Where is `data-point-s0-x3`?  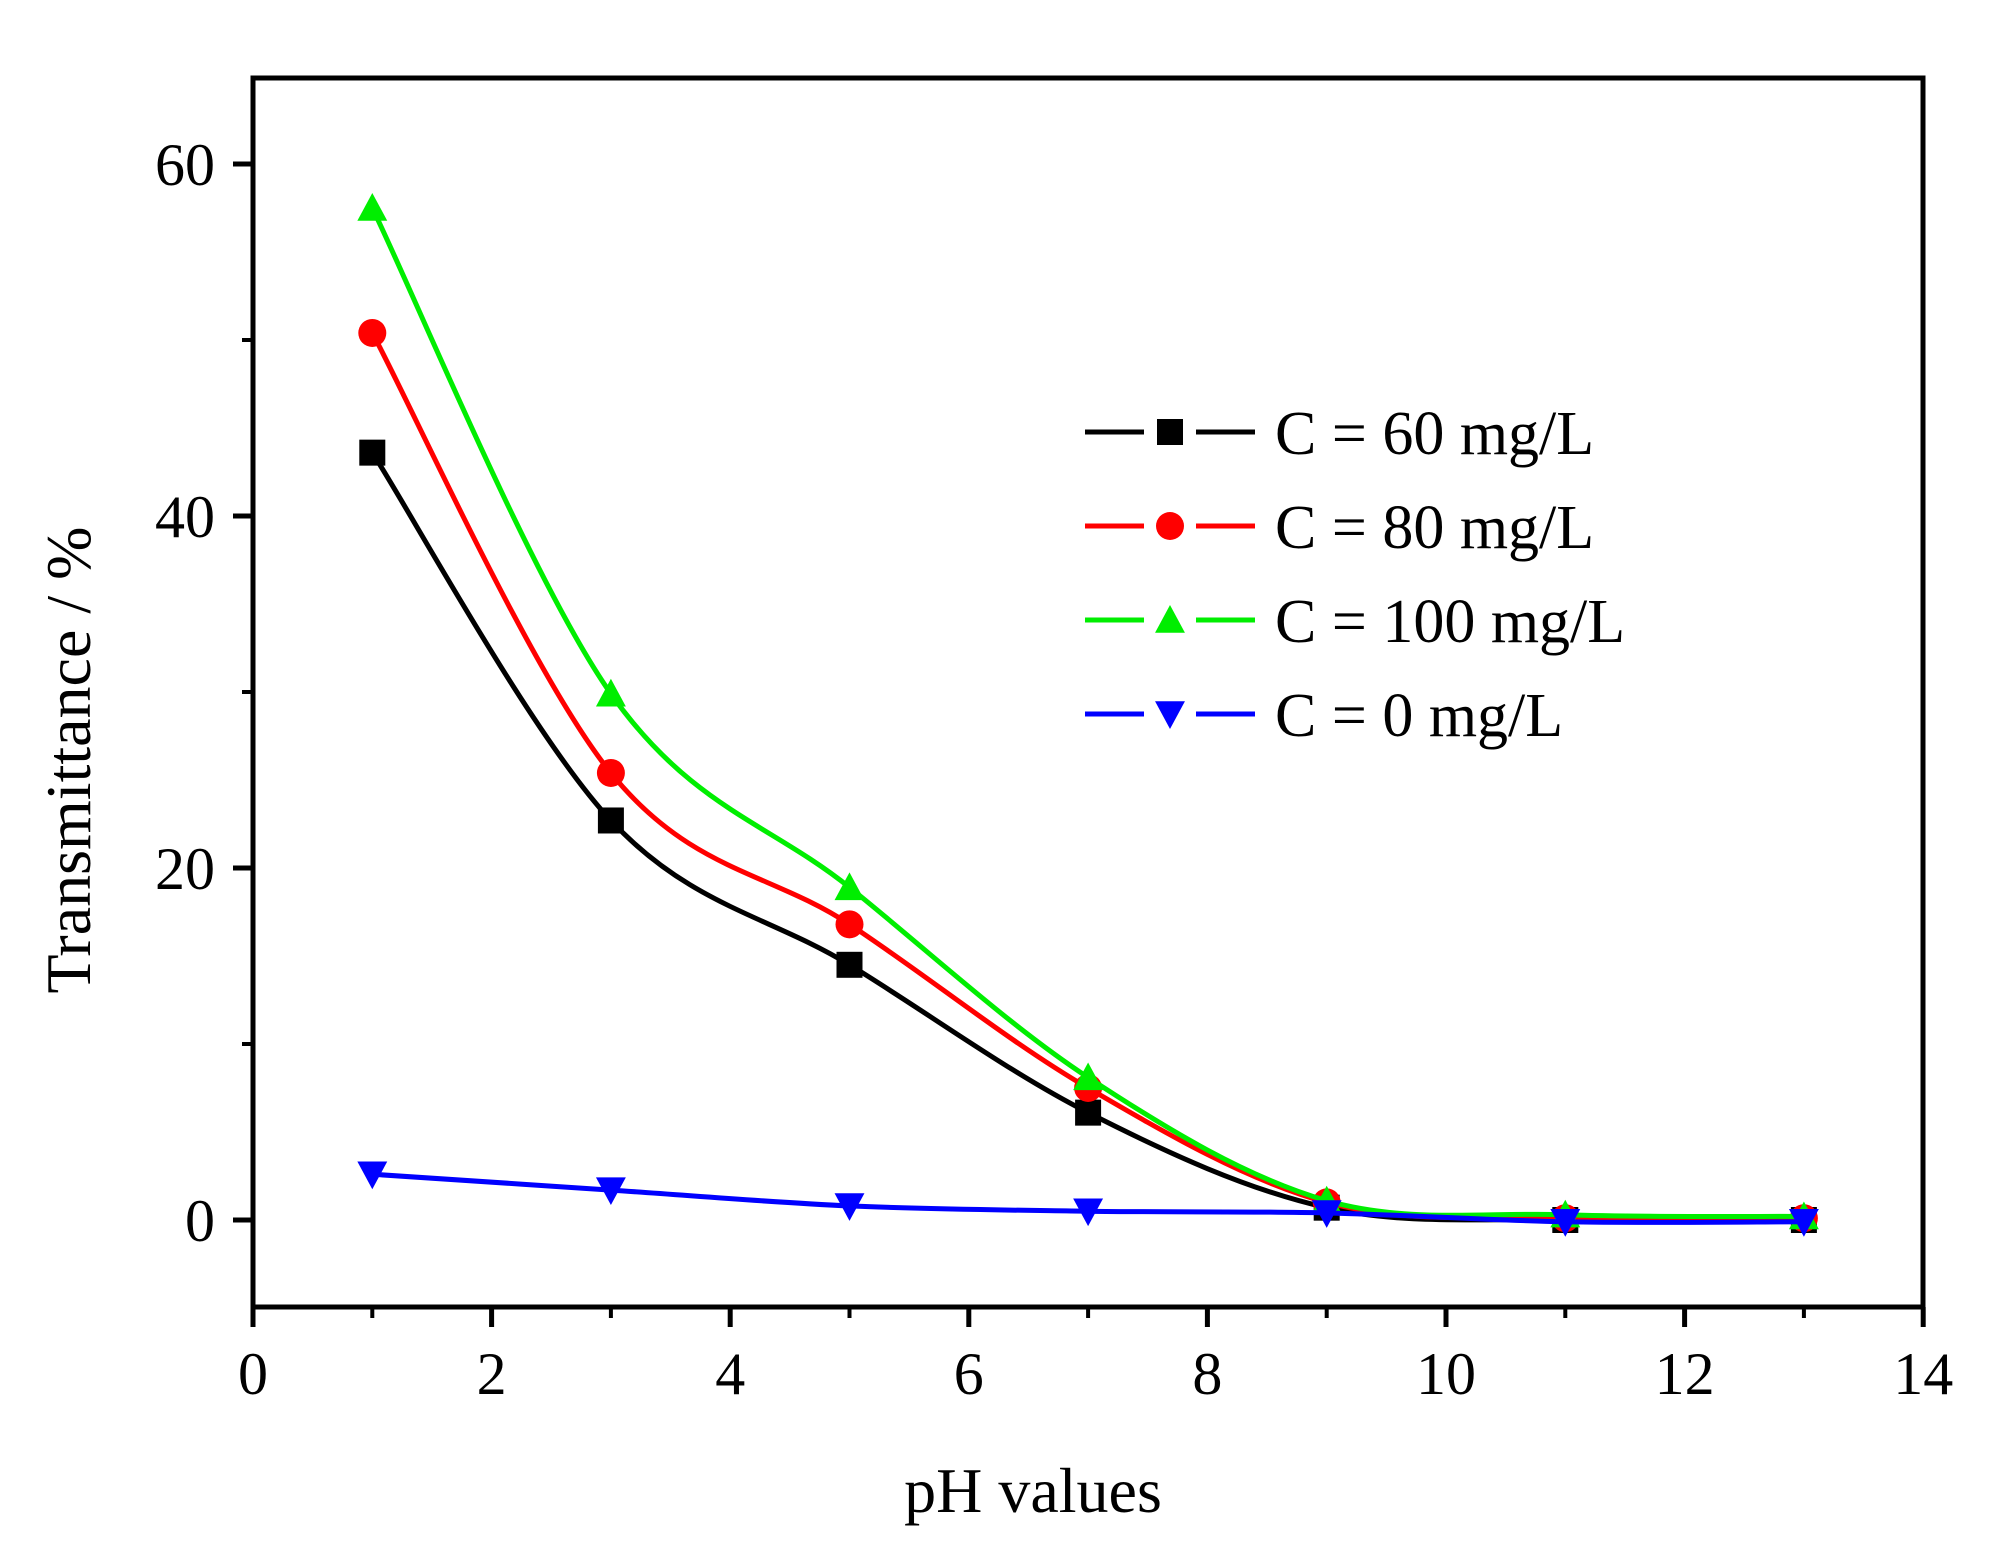 data-point-s0-x3 is located at coordinates (610, 820).